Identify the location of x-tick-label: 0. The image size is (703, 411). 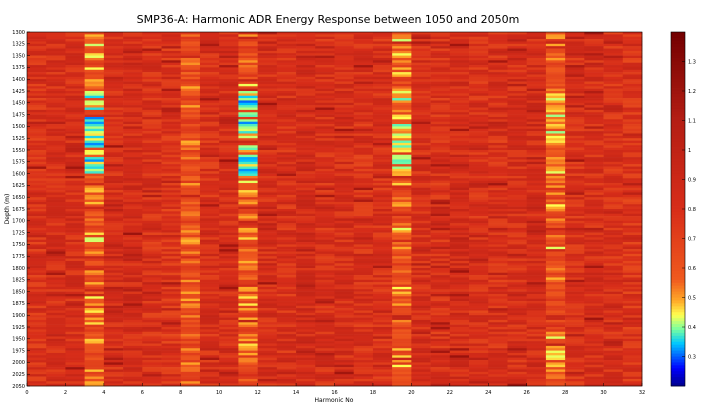
(26, 393).